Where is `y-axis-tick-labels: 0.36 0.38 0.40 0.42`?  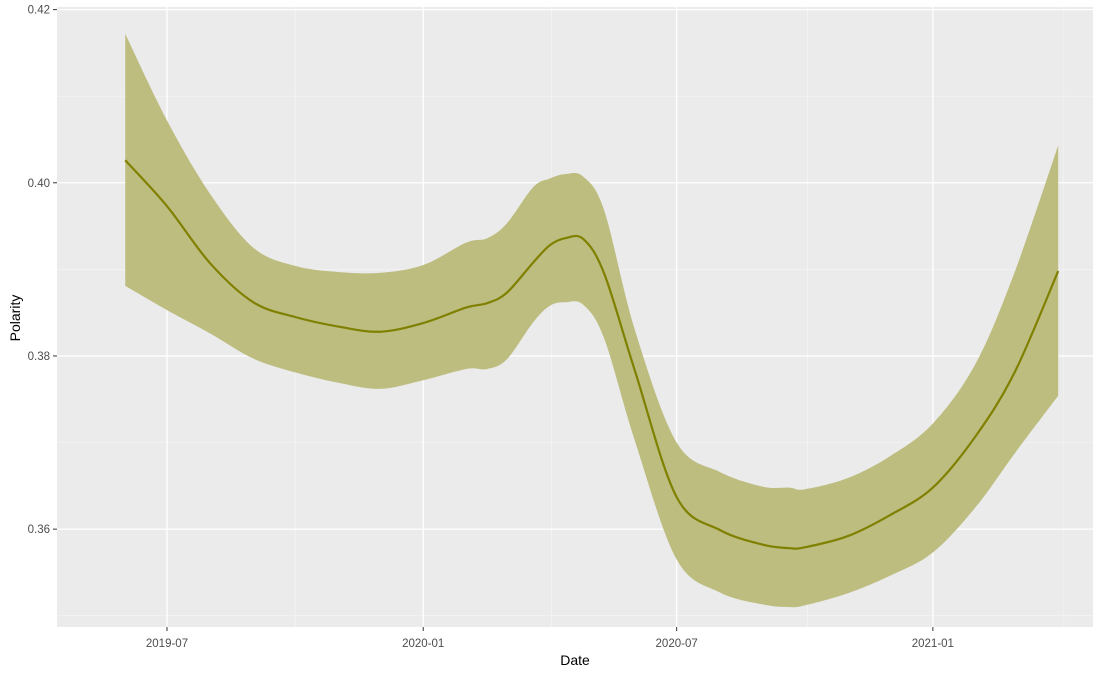 y-axis-tick-labels: 0.36 0.38 0.40 0.42 is located at coordinates (39, 271).